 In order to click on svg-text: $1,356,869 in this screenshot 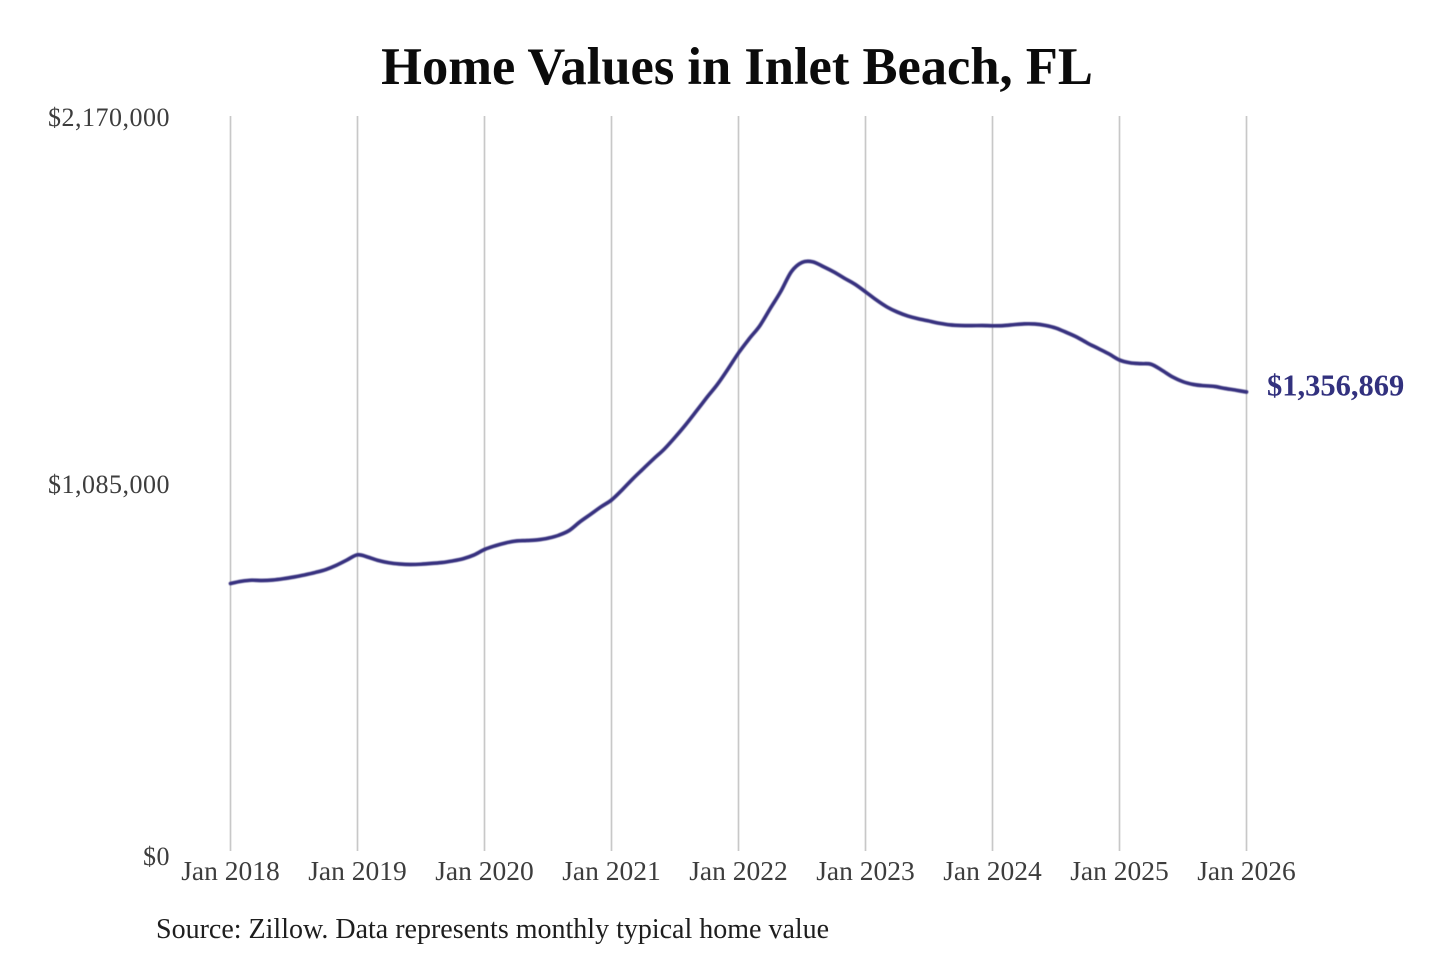, I will do `click(1335, 386)`.